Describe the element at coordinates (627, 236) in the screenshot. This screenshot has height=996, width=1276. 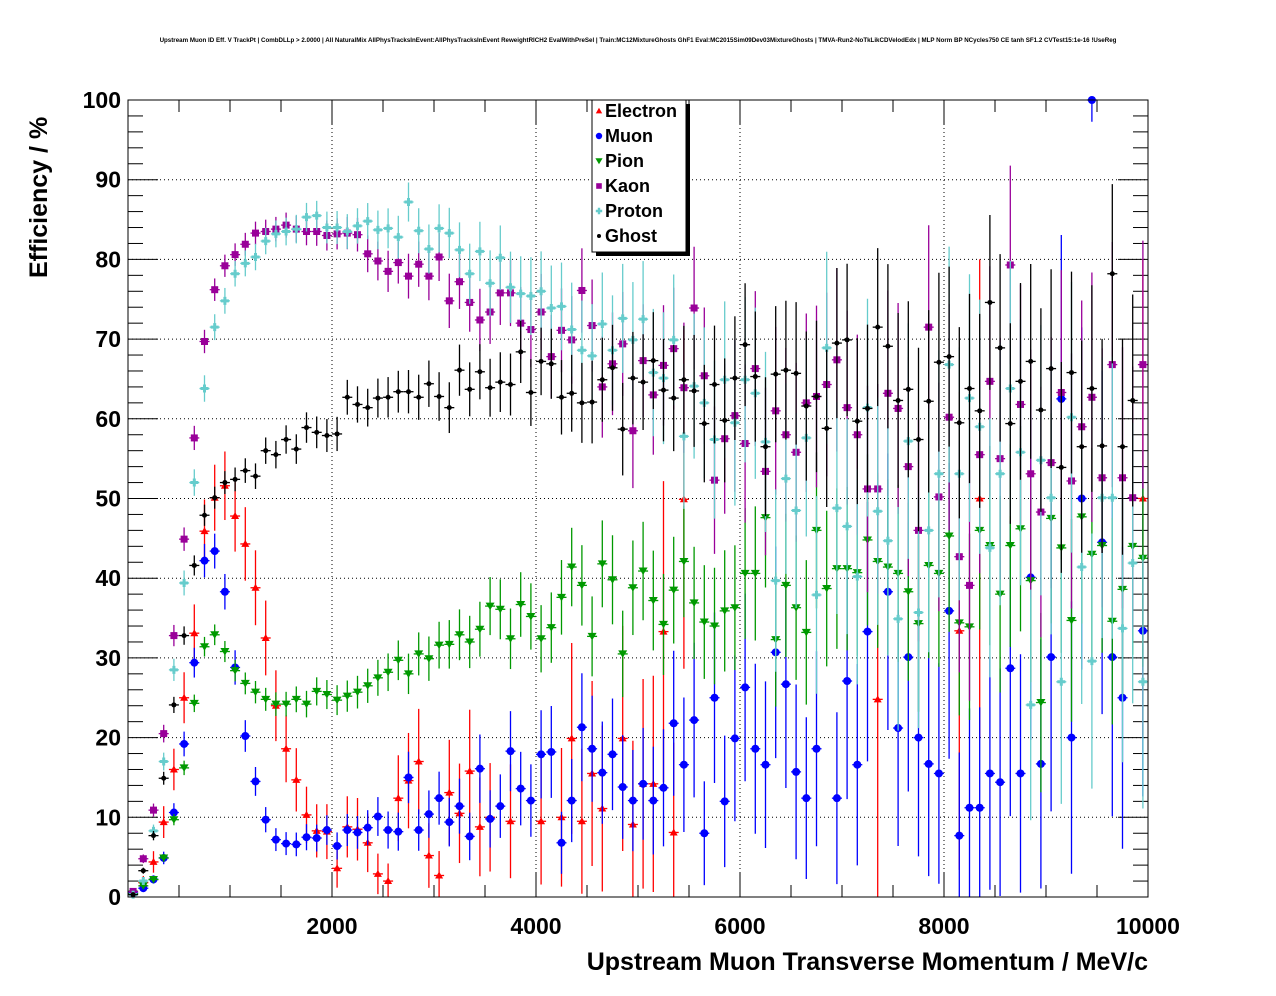
I see `legend-entry-ghost: Ghost` at that location.